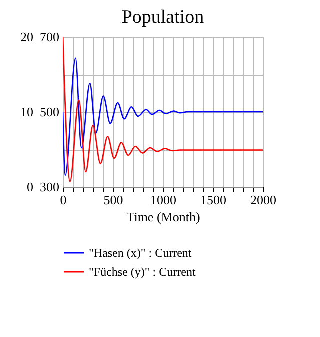  I want to click on x-axis-title: Time (Month), so click(163, 217).